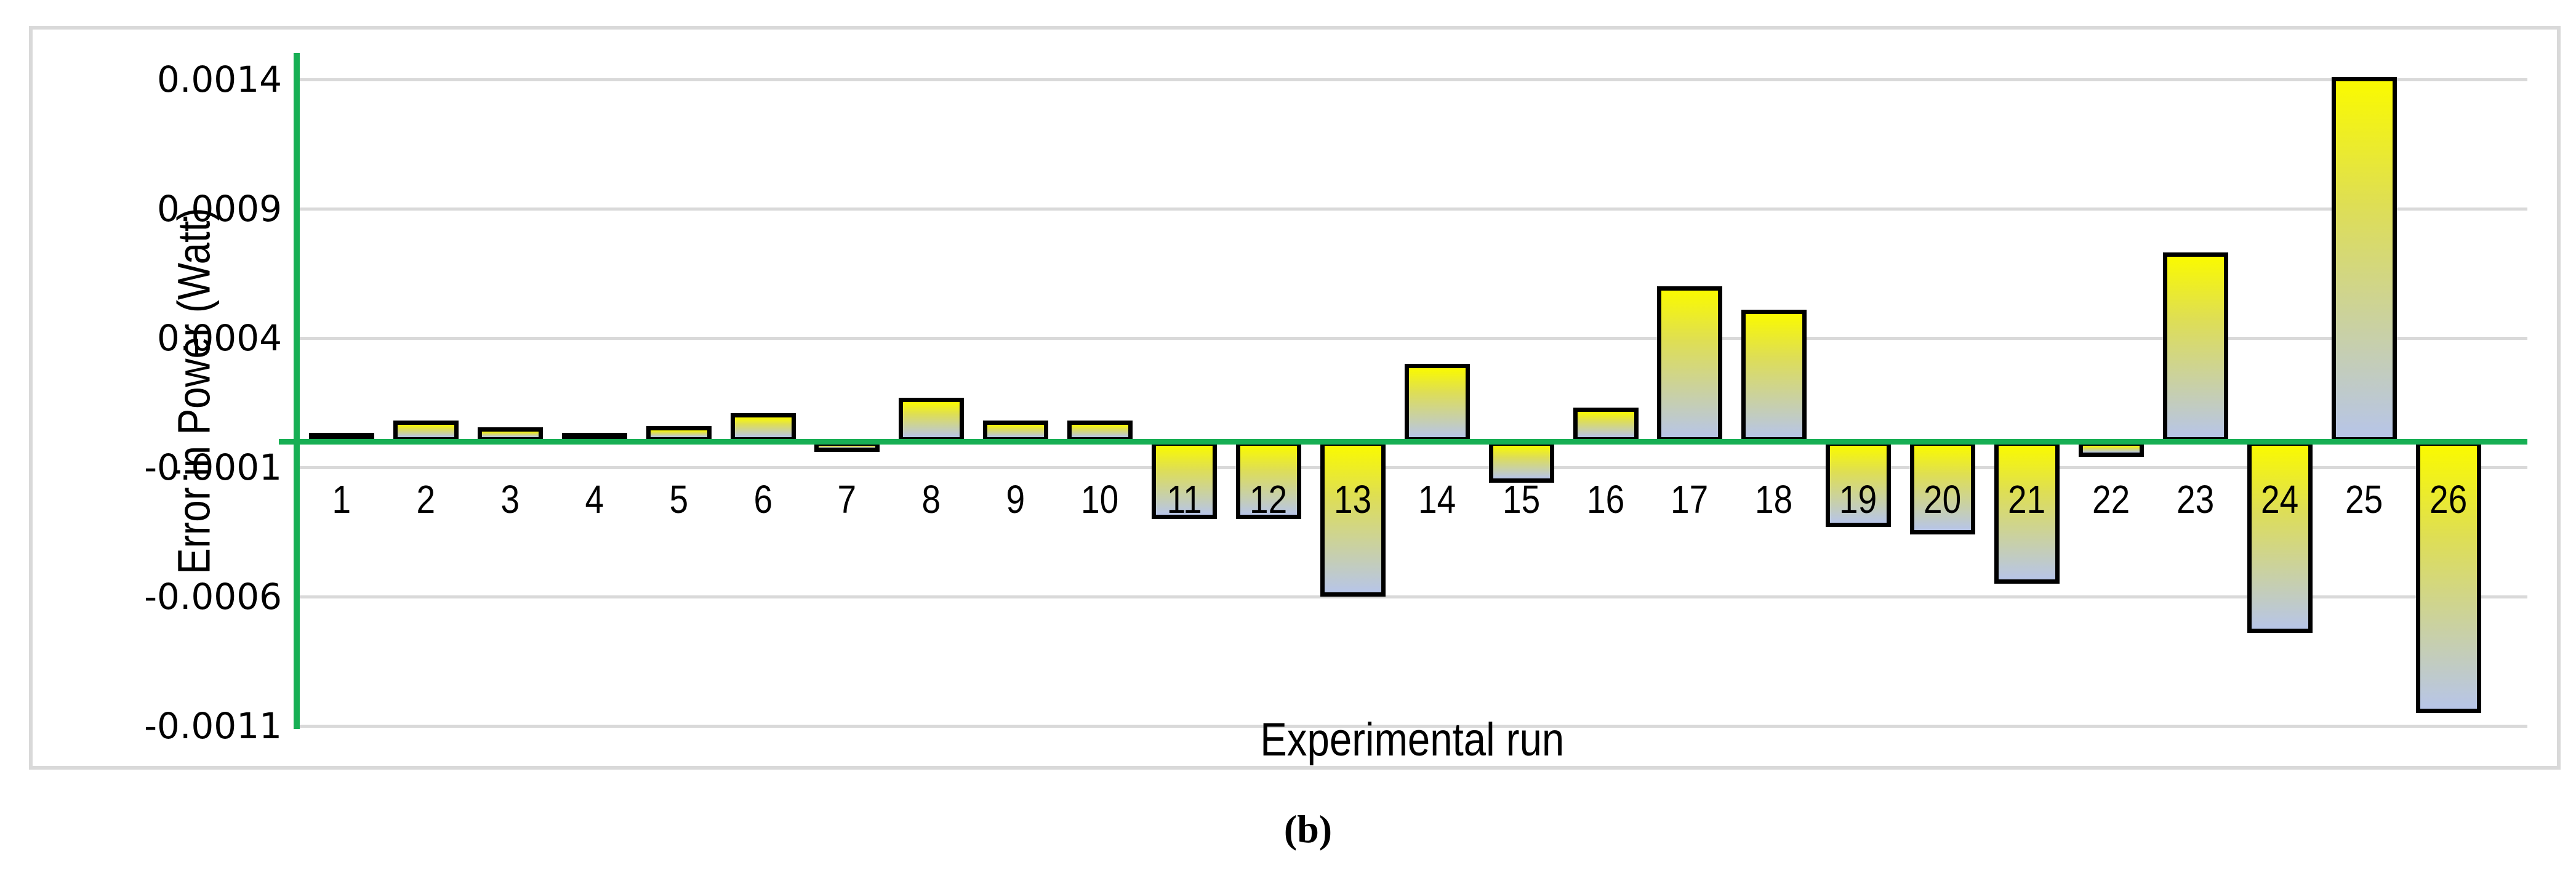 The width and height of the screenshot is (2576, 870). I want to click on x-tick-label: 9, so click(1016, 499).